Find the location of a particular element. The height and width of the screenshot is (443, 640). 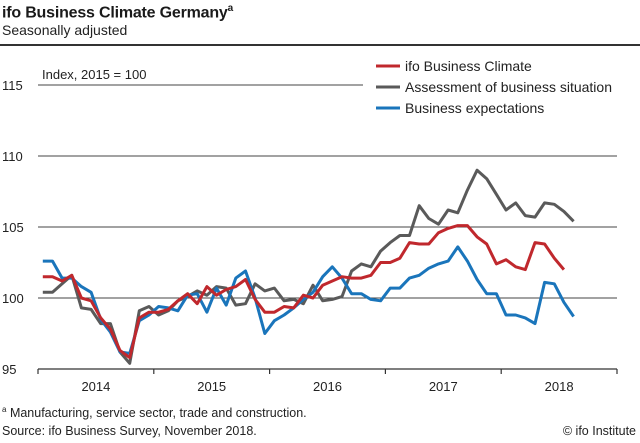

x-axis: 2014 2015 2016 2017 2018 is located at coordinates (327, 381).